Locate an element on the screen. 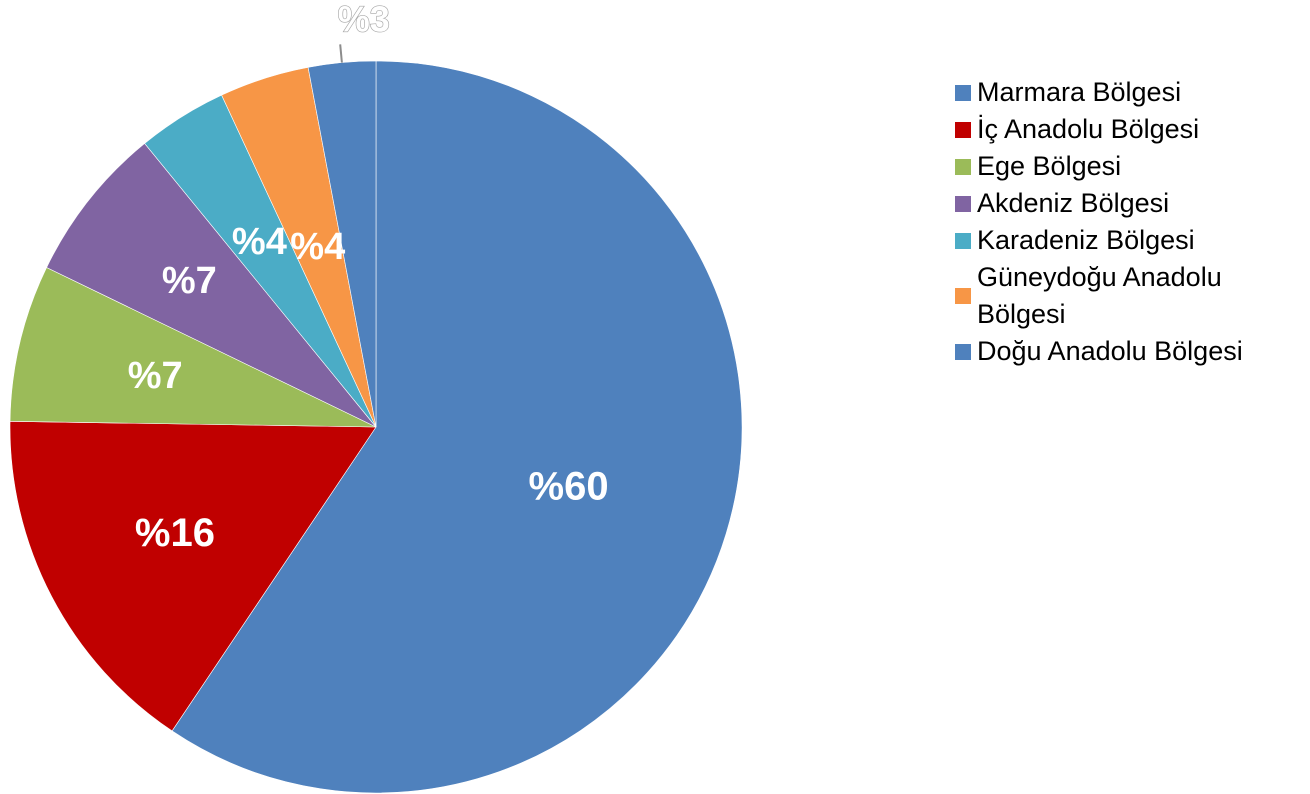 The height and width of the screenshot is (794, 1310). legend-item-dogu-anadolu: Doğu Anadolu Bölgesi is located at coordinates (1130, 351).